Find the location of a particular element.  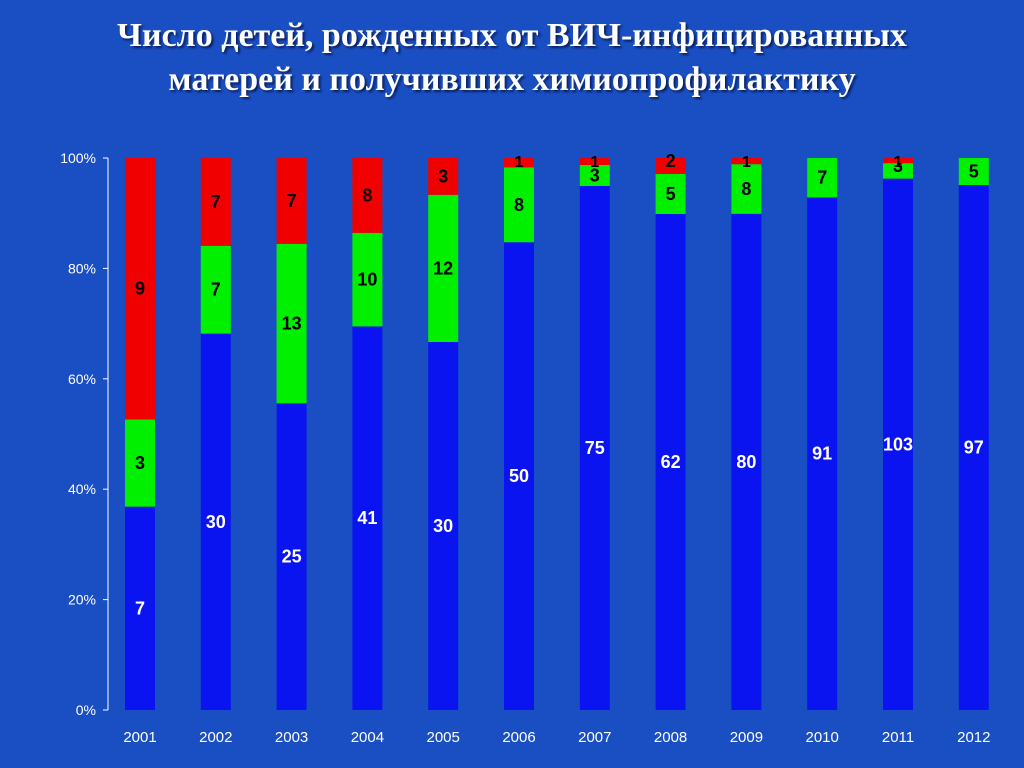

data-label: 91 is located at coordinates (822, 454).